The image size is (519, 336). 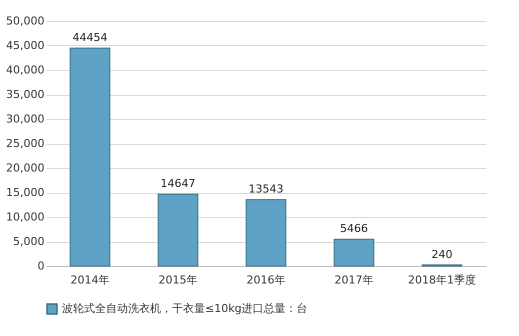 What do you see at coordinates (41, 266) in the screenshot?
I see `y-tick-label: 0` at bounding box center [41, 266].